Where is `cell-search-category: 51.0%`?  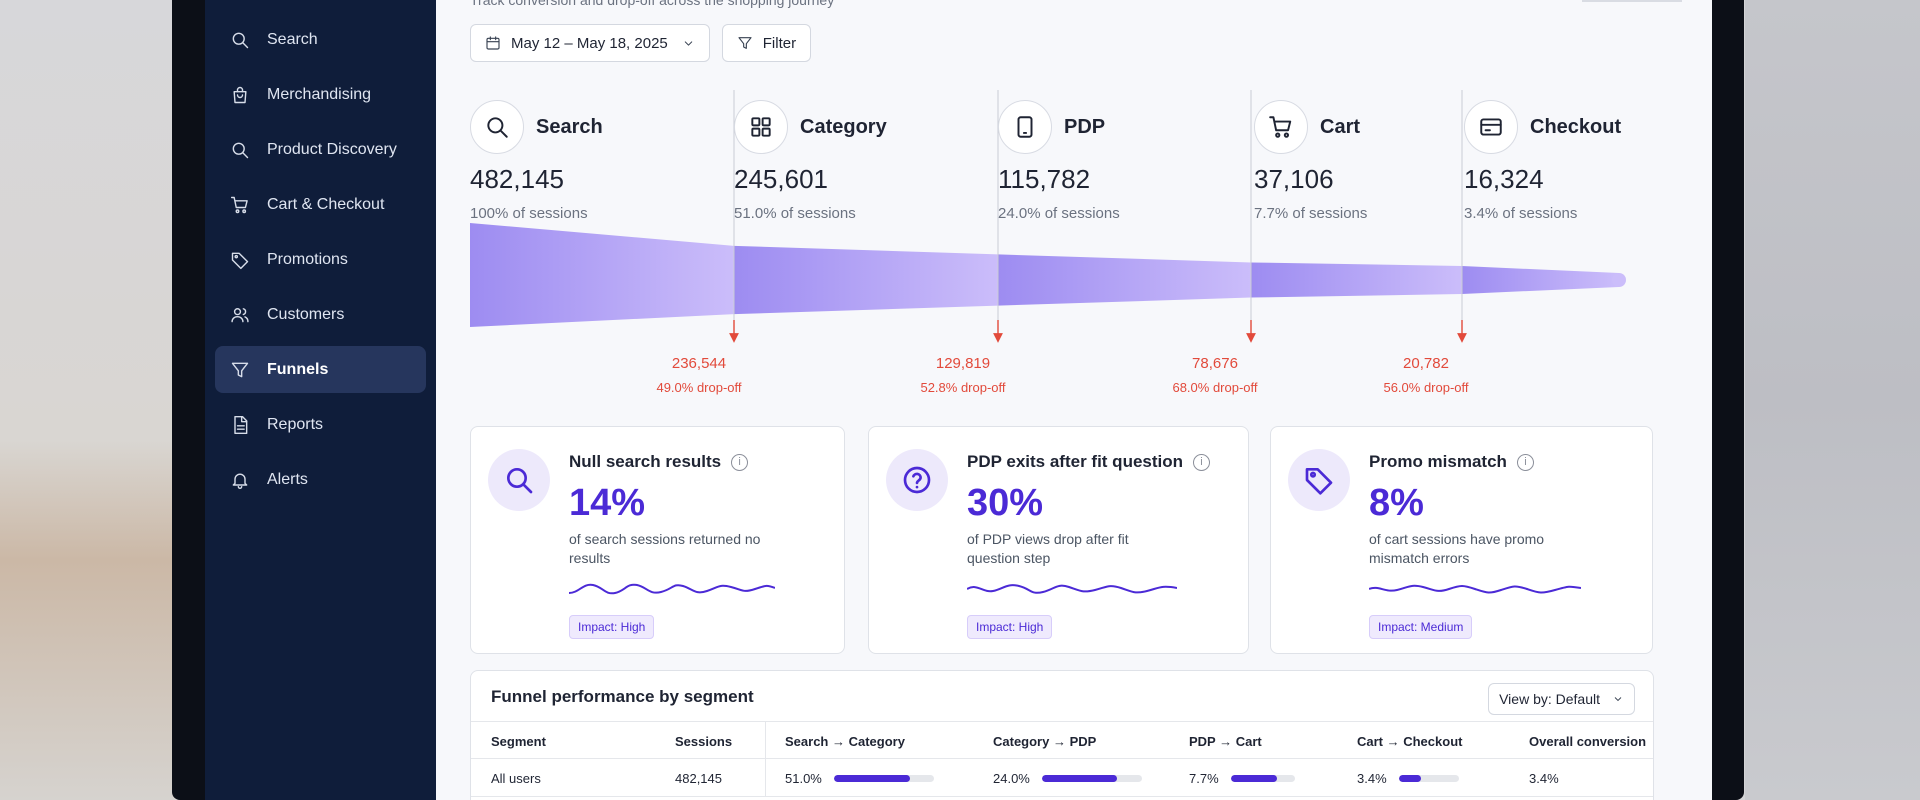 cell-search-category: 51.0% is located at coordinates (859, 778).